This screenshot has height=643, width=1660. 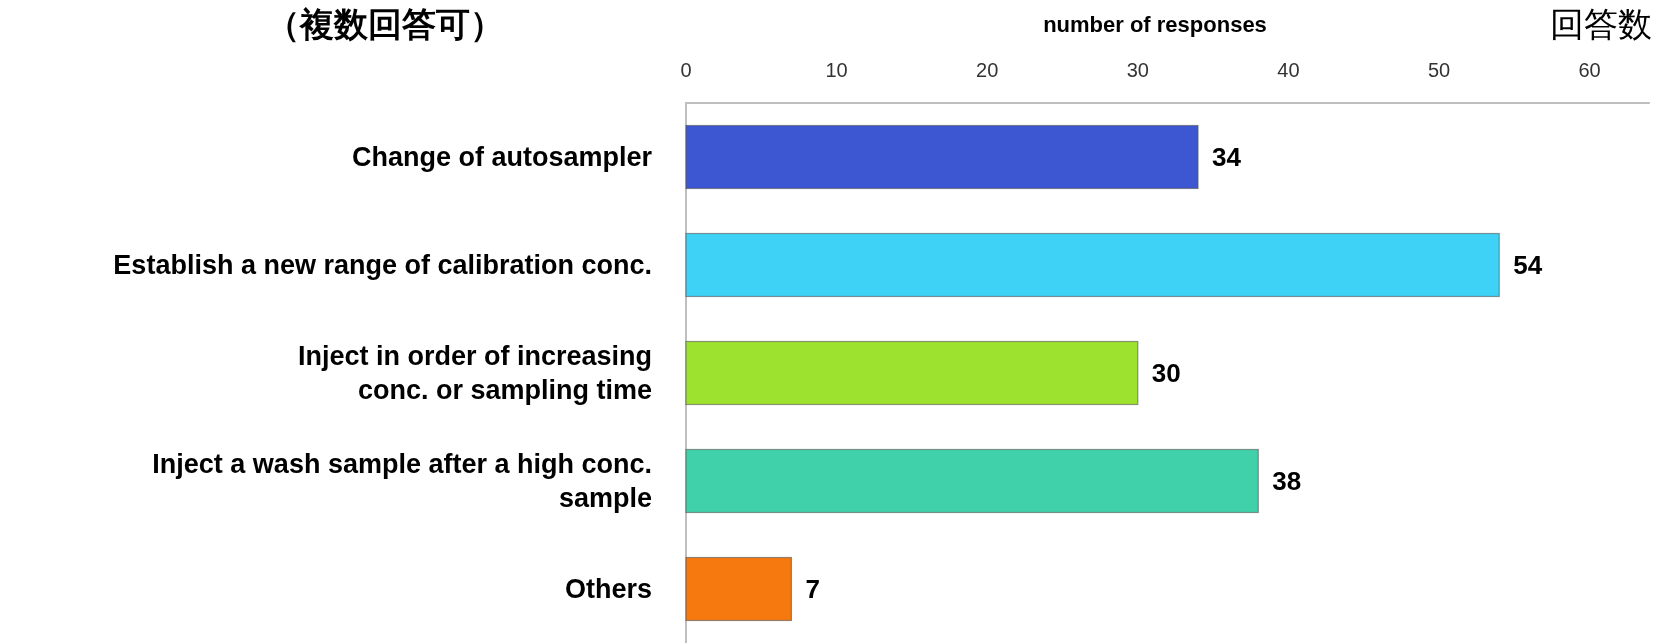 I want to click on y-tick-label: Change of autosampler, so click(x=502, y=157).